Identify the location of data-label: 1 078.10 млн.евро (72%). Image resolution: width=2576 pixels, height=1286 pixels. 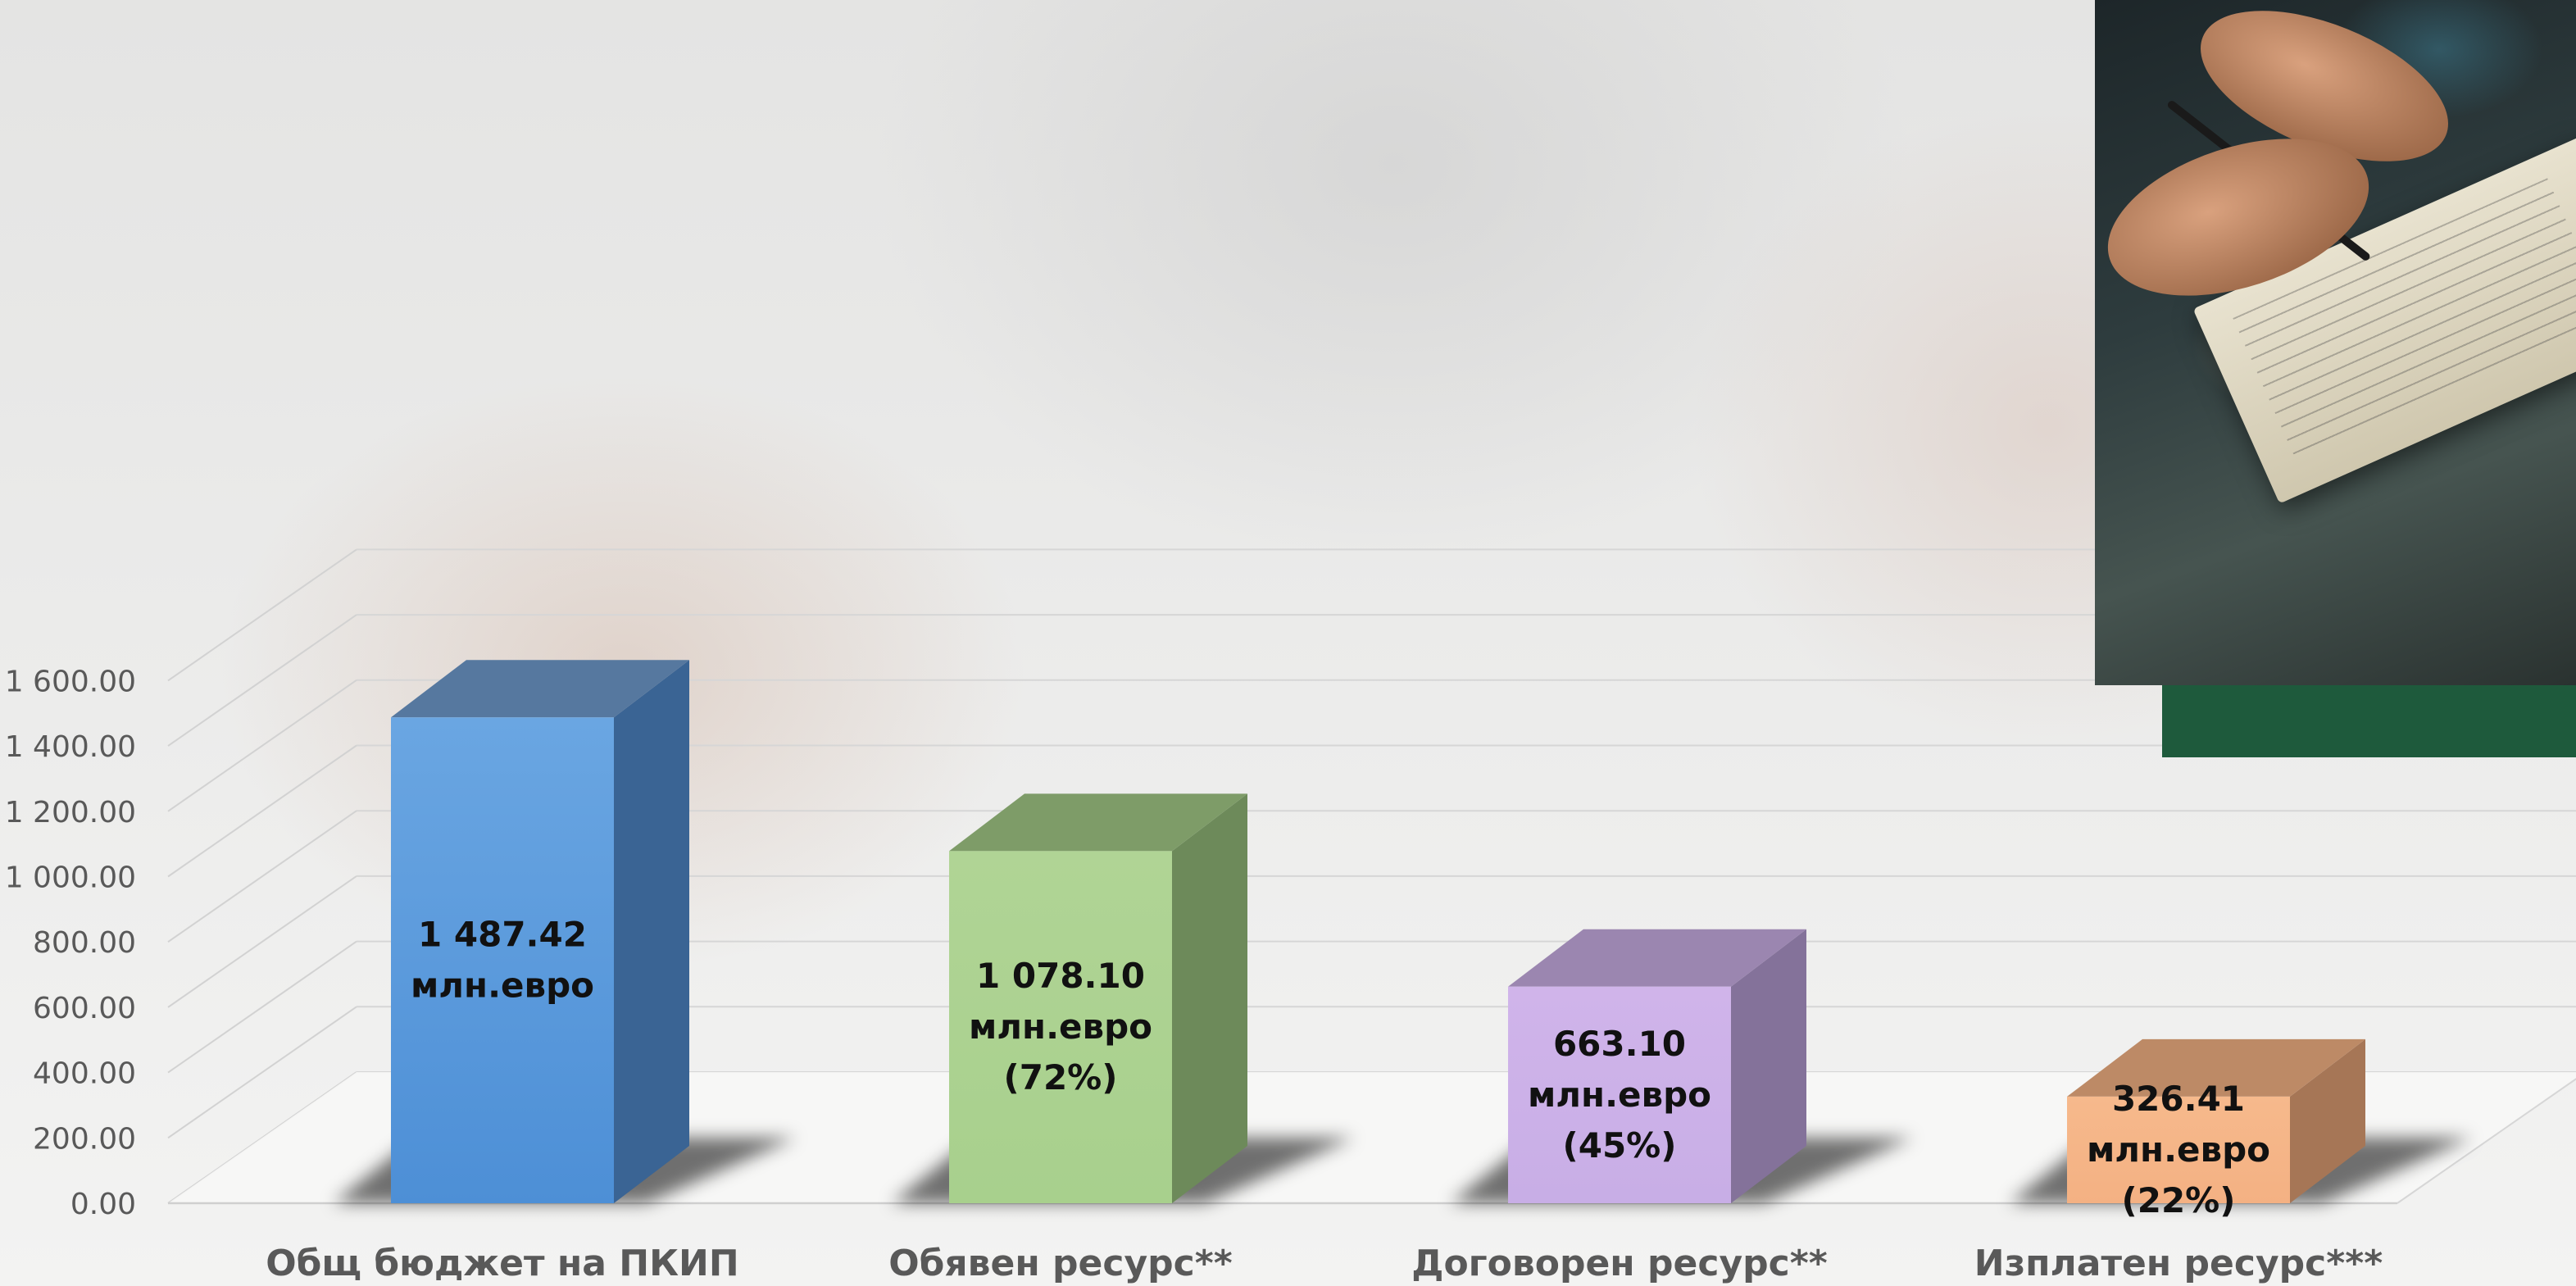
(1060, 1026).